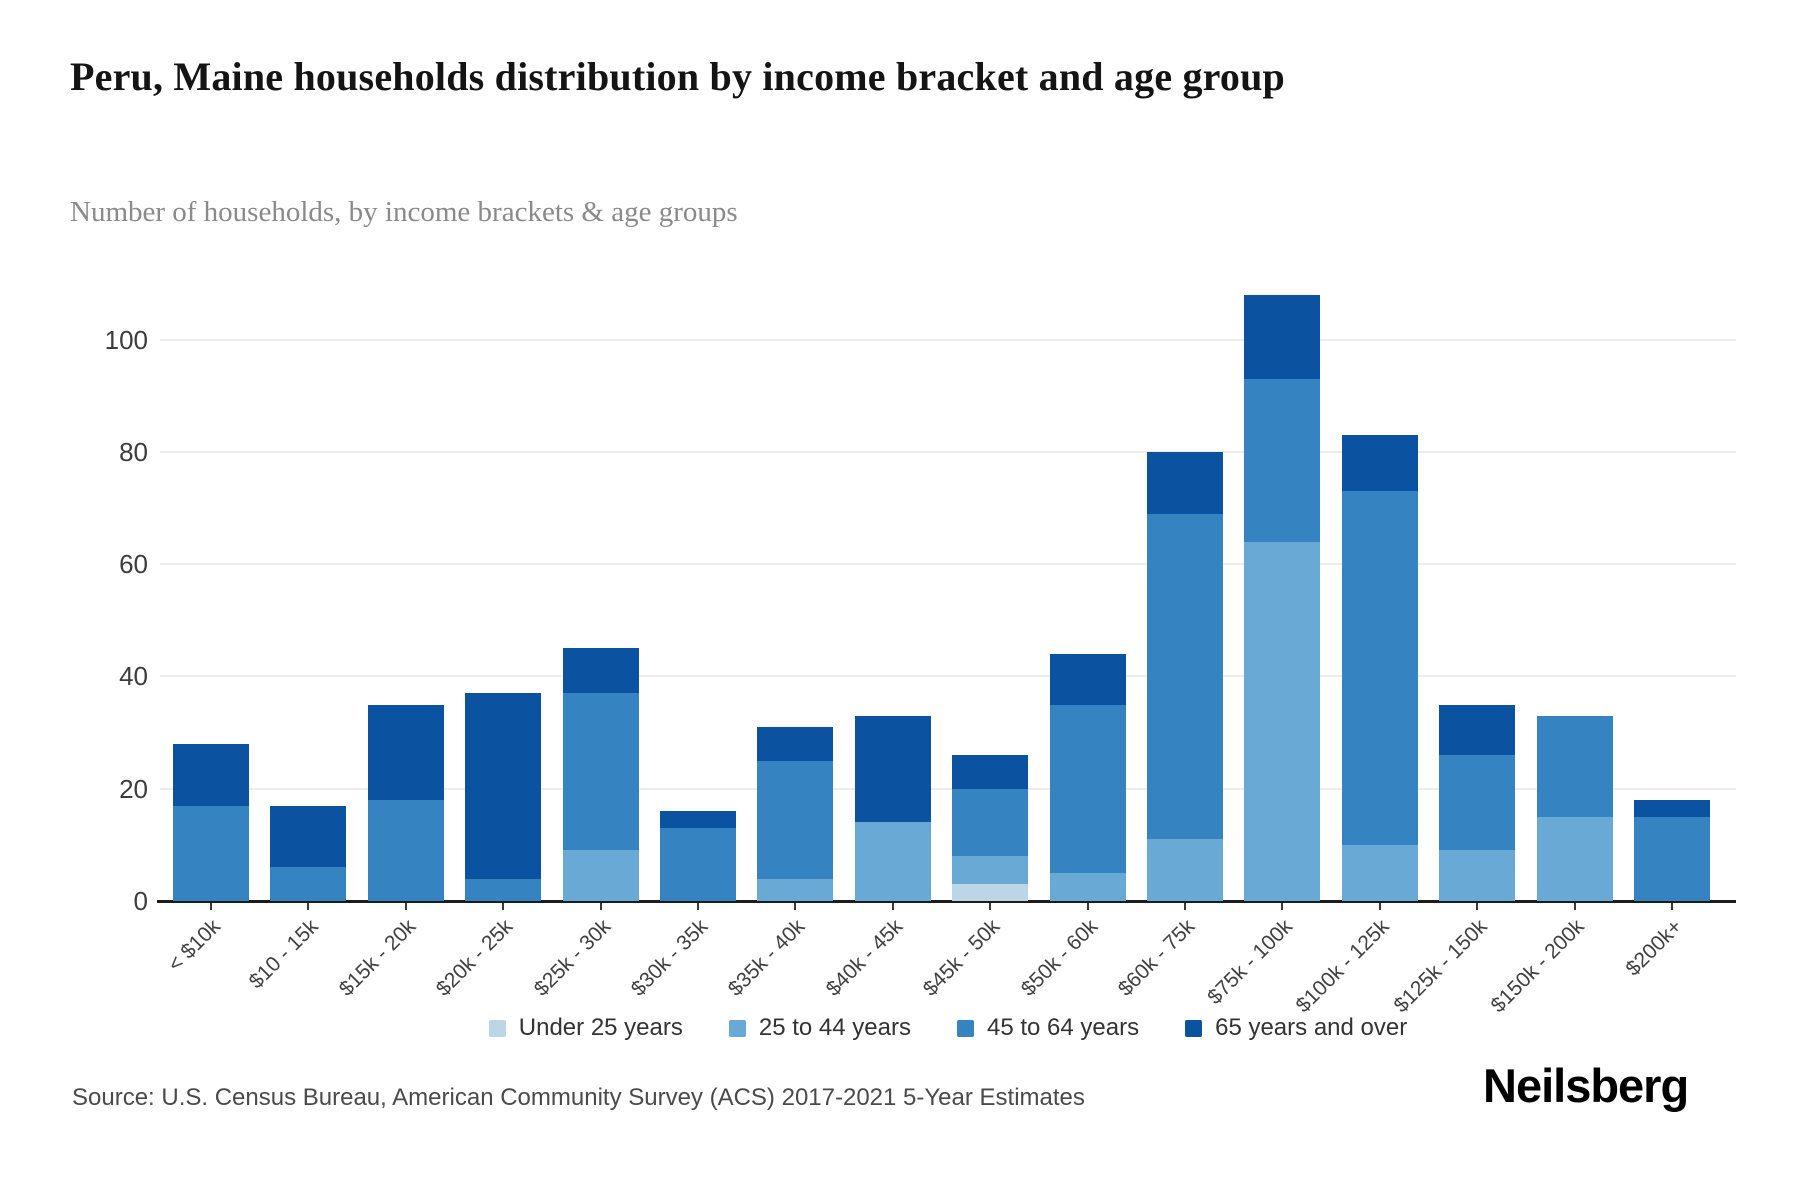 The width and height of the screenshot is (1800, 1200). I want to click on y-axis-tick-label: 60, so click(133, 564).